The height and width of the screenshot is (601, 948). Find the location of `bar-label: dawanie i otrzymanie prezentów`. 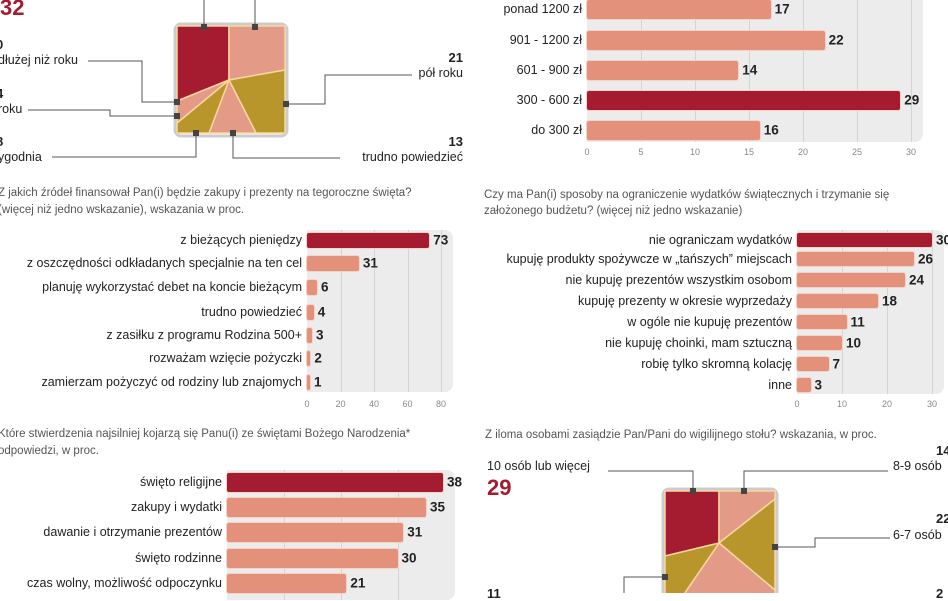

bar-label: dawanie i otrzymanie prezentów is located at coordinates (132, 532).